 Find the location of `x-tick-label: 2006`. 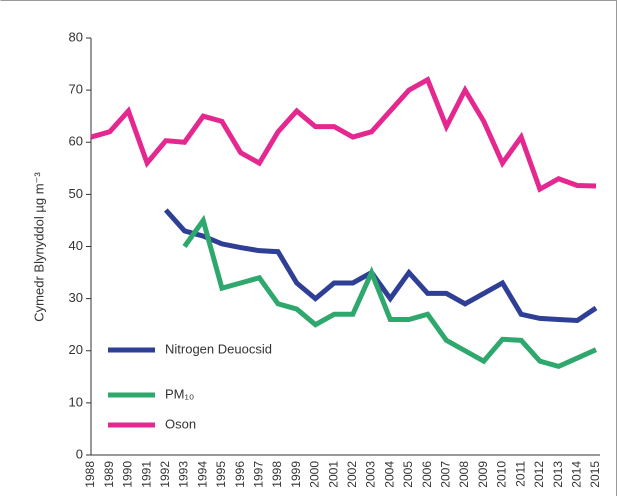

x-tick-label: 2006 is located at coordinates (427, 474).